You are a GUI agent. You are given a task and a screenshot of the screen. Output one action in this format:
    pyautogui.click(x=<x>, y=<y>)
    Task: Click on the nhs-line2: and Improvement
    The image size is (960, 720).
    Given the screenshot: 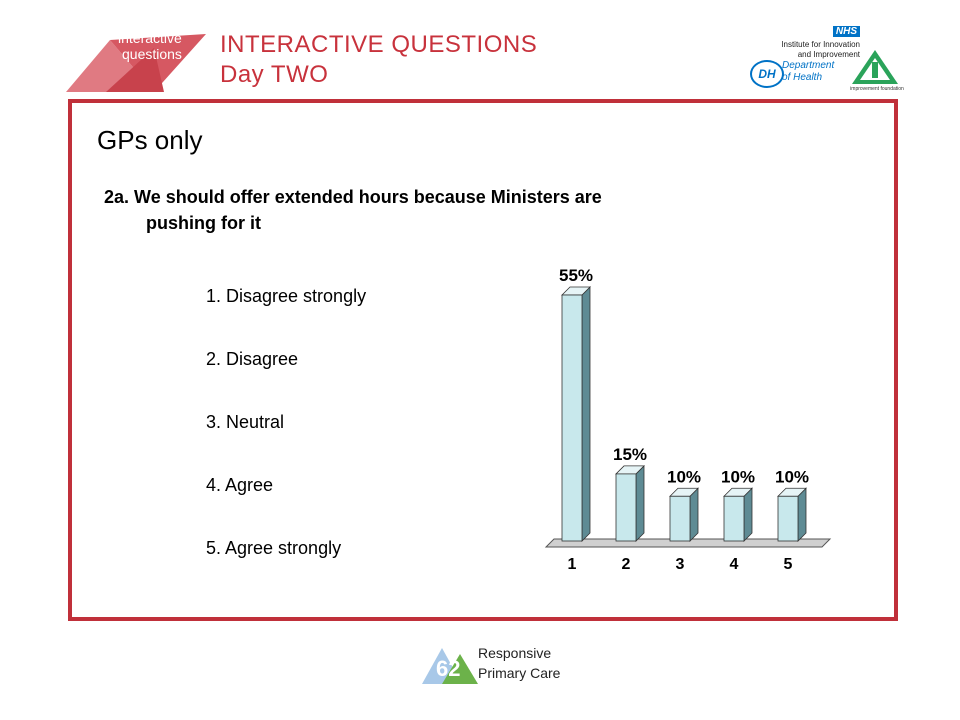 What is the action you would take?
    pyautogui.click(x=828, y=54)
    